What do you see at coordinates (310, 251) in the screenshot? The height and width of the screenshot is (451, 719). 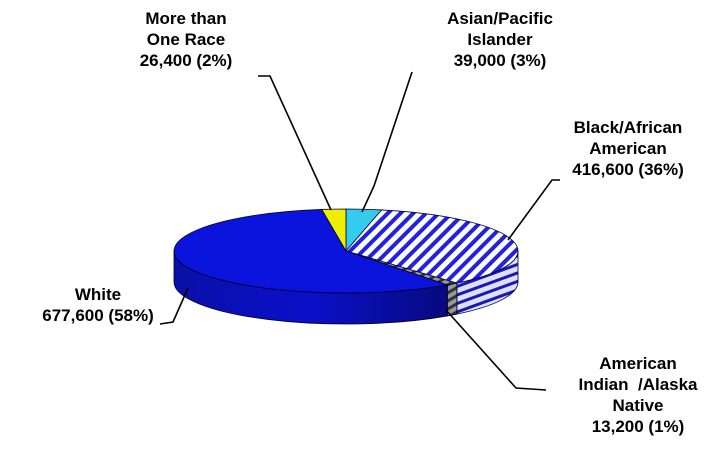 I see `slice-white` at bounding box center [310, 251].